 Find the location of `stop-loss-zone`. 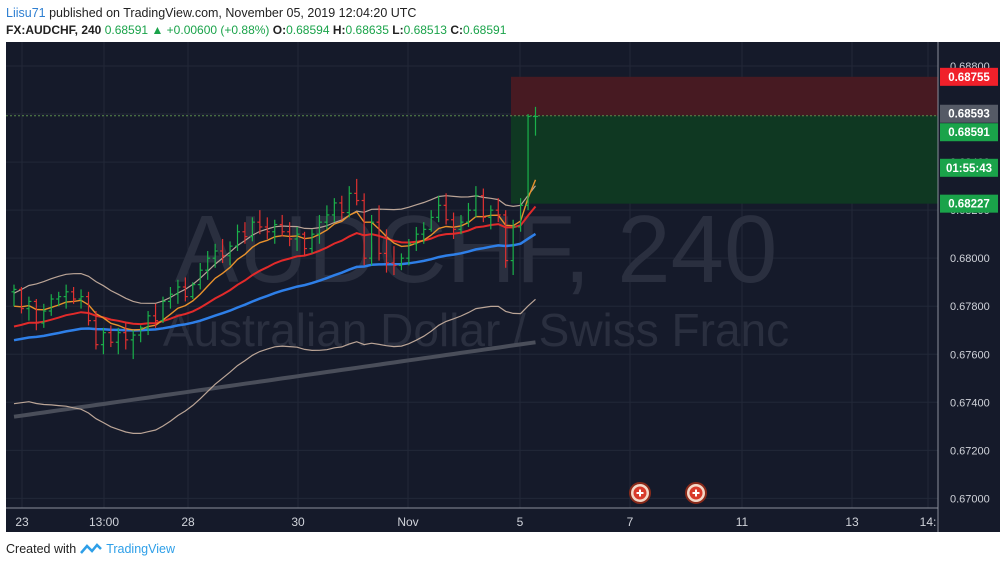

stop-loss-zone is located at coordinates (724, 96).